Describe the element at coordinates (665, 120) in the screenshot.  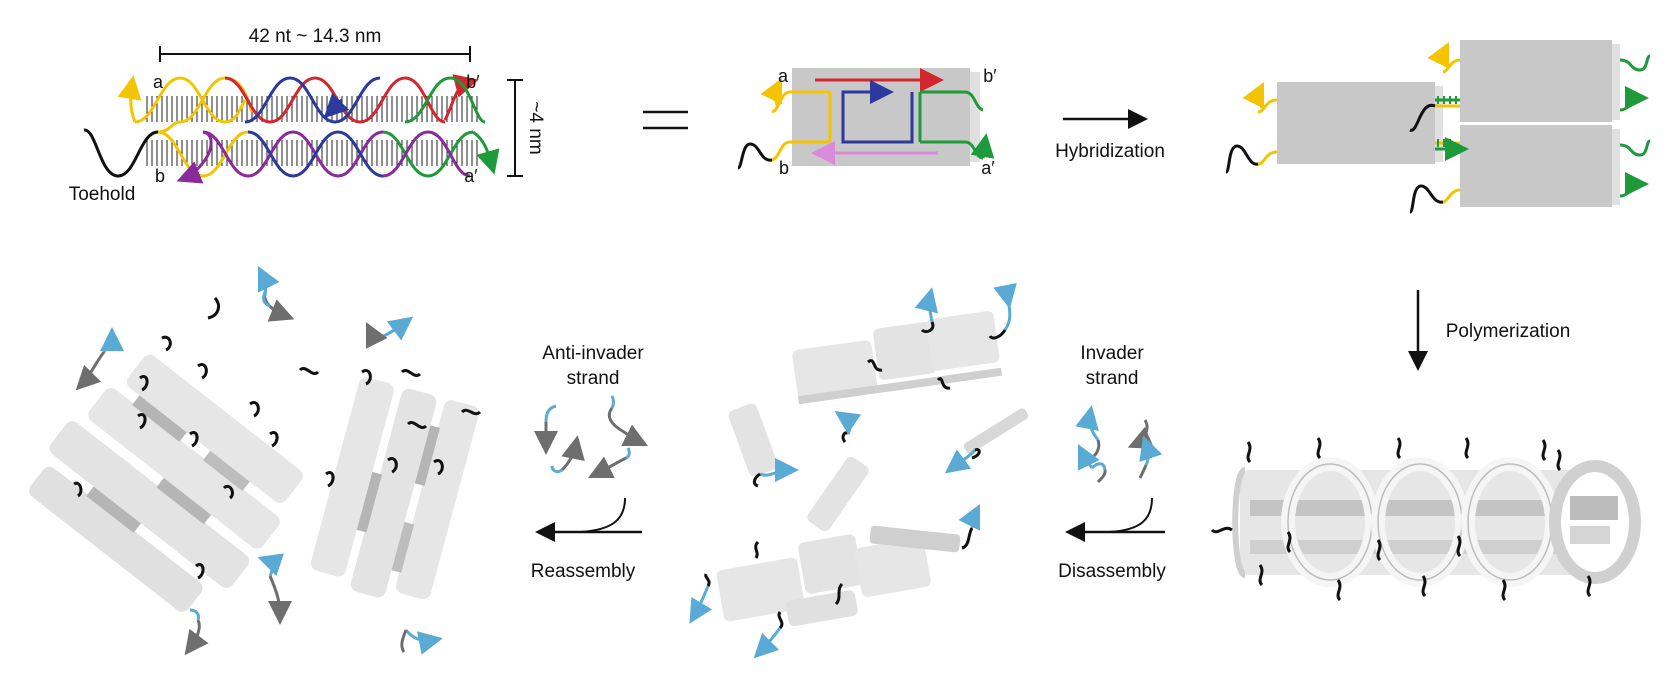
I see `equals-sign` at that location.